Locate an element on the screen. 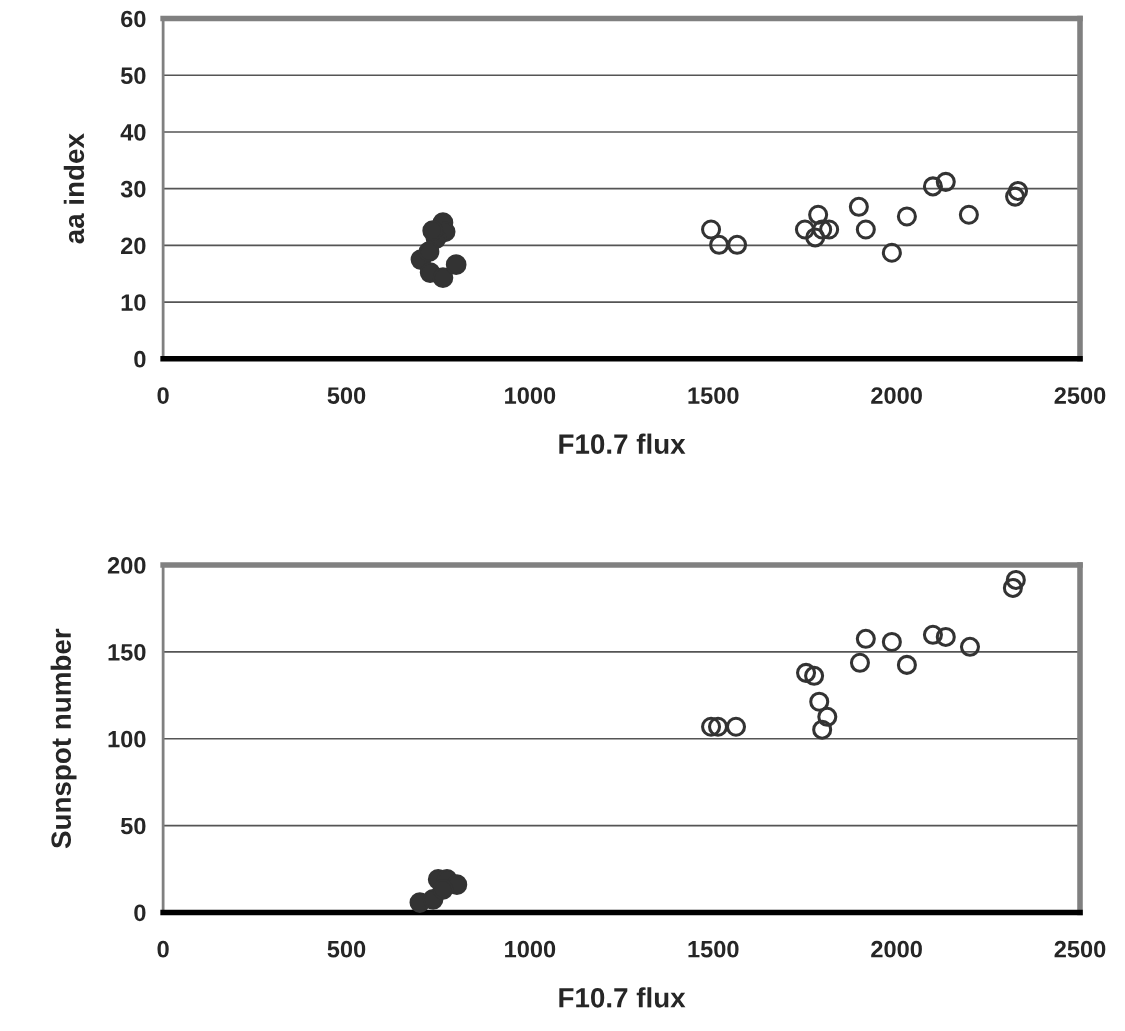  y-tick-label: 30 is located at coordinates (133, 189).